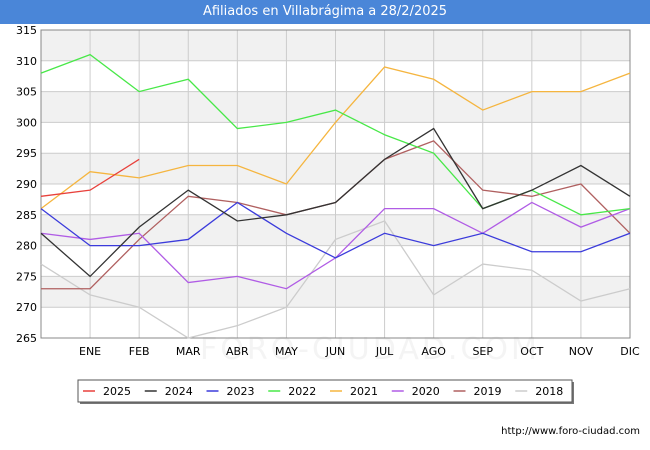 The width and height of the screenshot is (650, 450). Describe the element at coordinates (325, 12) in the screenshot. I see `chart-title: Afiliados en Villabrágima a 28/2/2025` at that location.